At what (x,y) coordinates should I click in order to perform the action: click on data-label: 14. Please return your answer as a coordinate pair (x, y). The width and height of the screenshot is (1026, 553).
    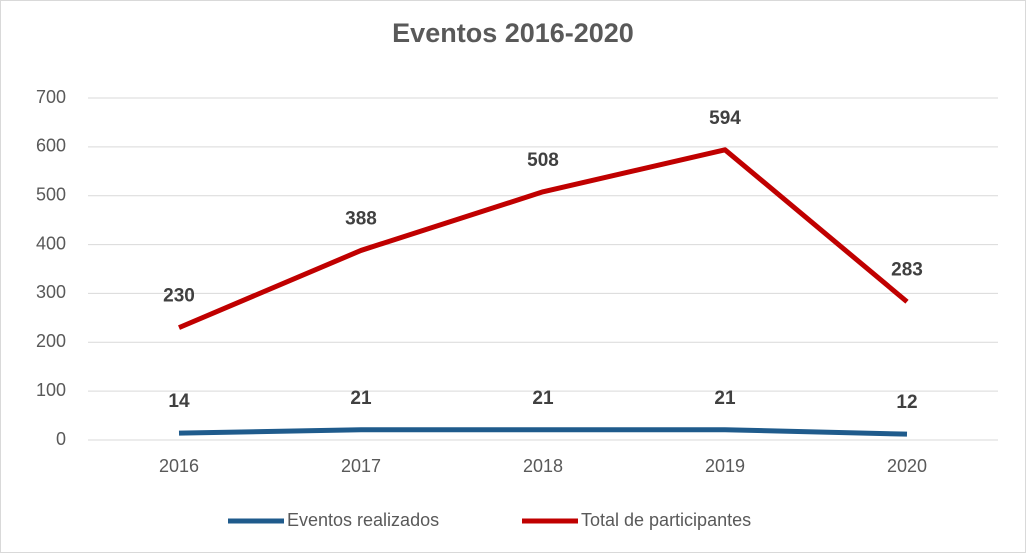
    Looking at the image, I should click on (179, 401).